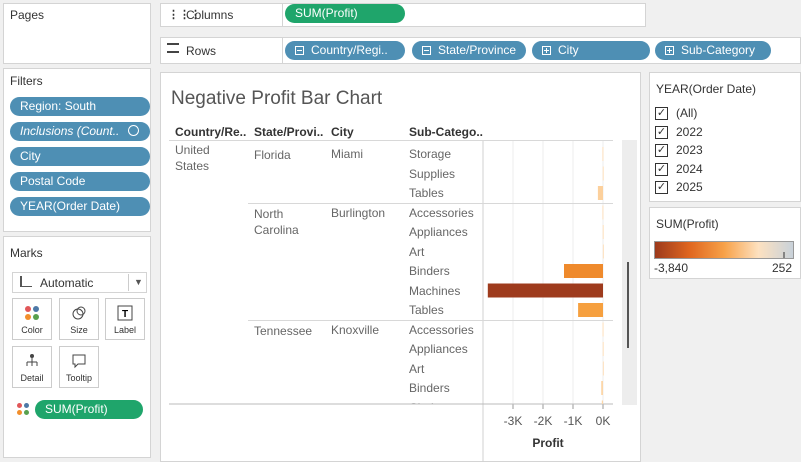 The height and width of the screenshot is (462, 801). Describe the element at coordinates (438, 232) in the screenshot. I see `sub-category-label: Appliances` at that location.